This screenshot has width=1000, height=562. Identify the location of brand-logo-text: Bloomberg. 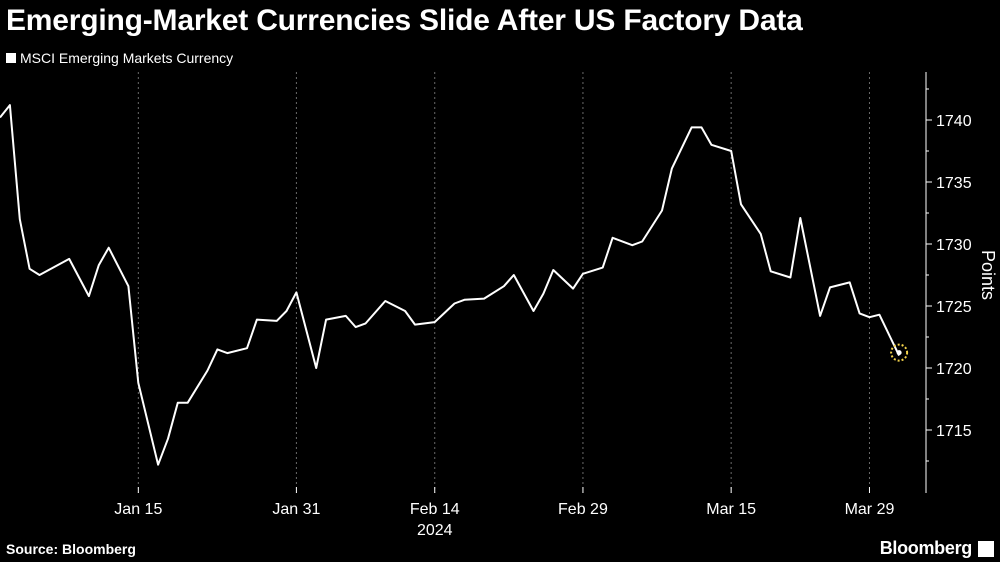
(926, 548).